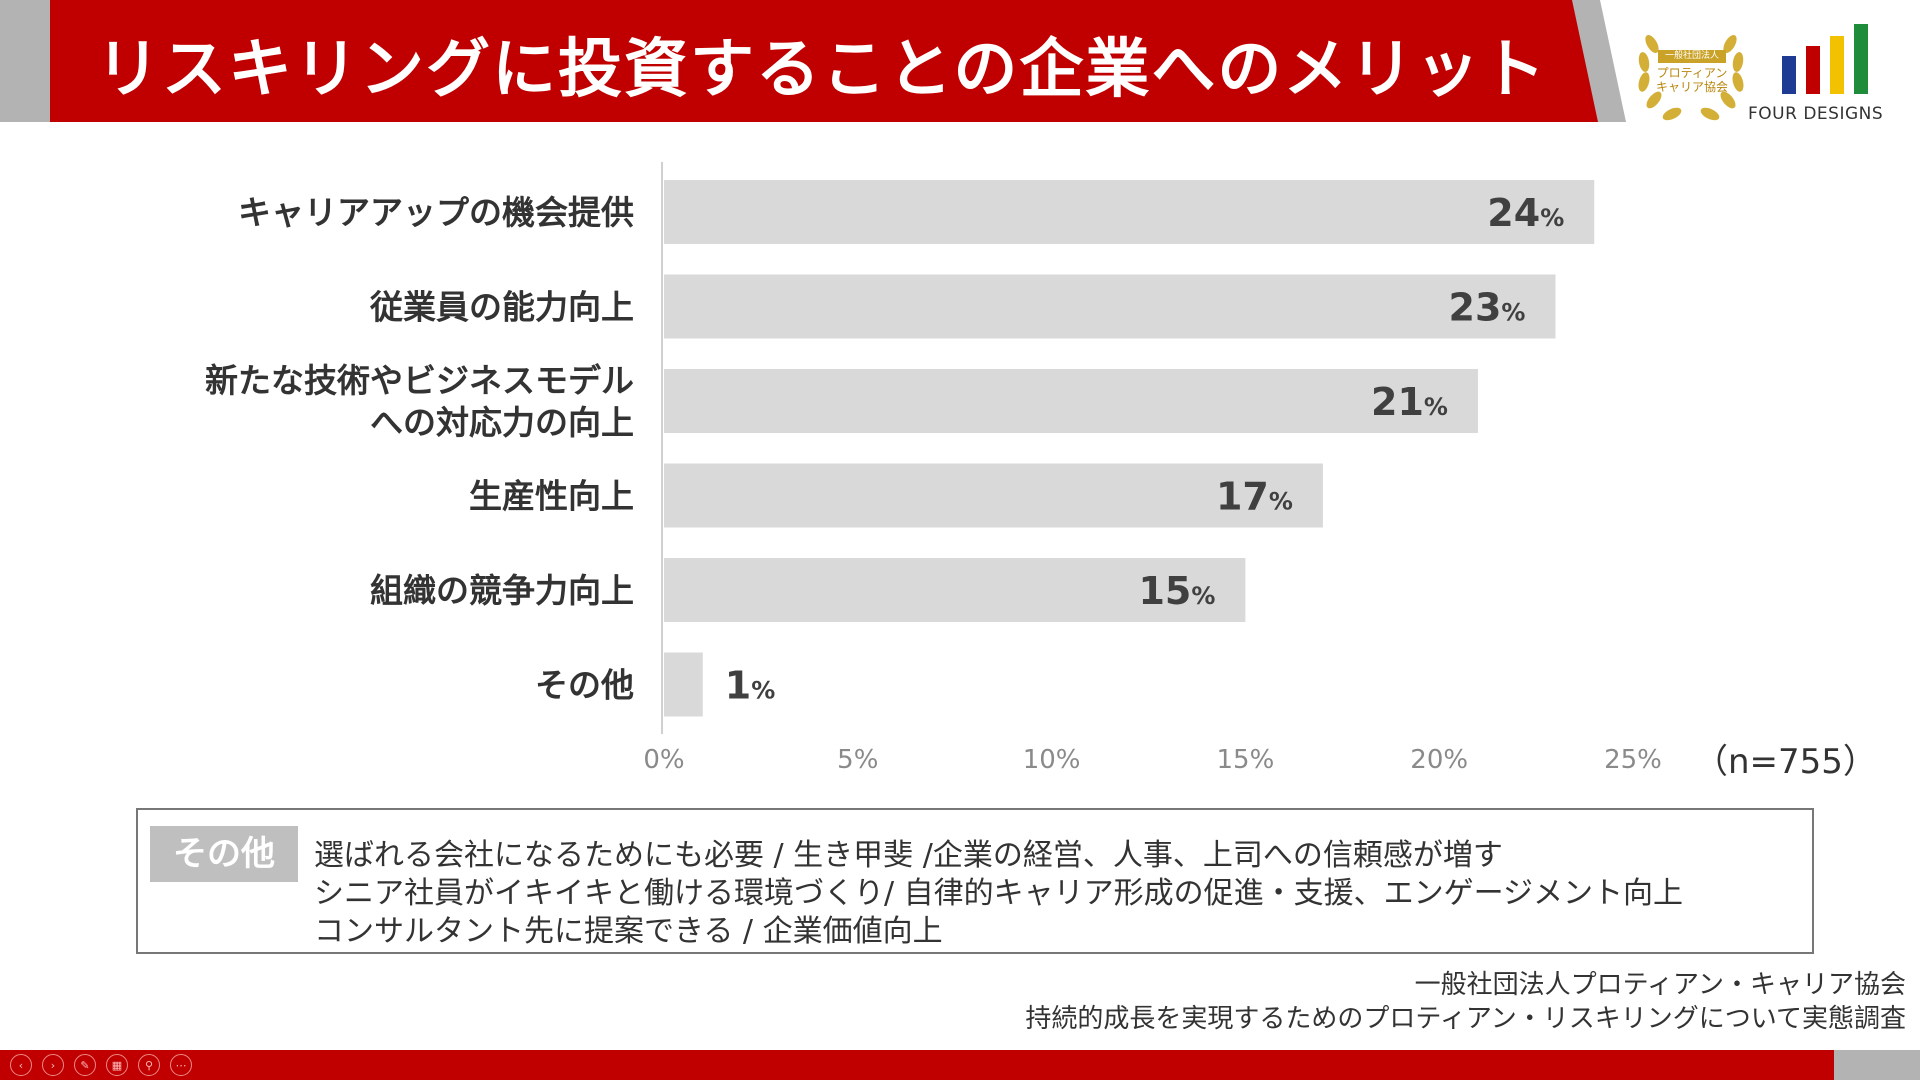 The width and height of the screenshot is (1920, 1080). I want to click on laurel-badge-icon, so click(1691, 77).